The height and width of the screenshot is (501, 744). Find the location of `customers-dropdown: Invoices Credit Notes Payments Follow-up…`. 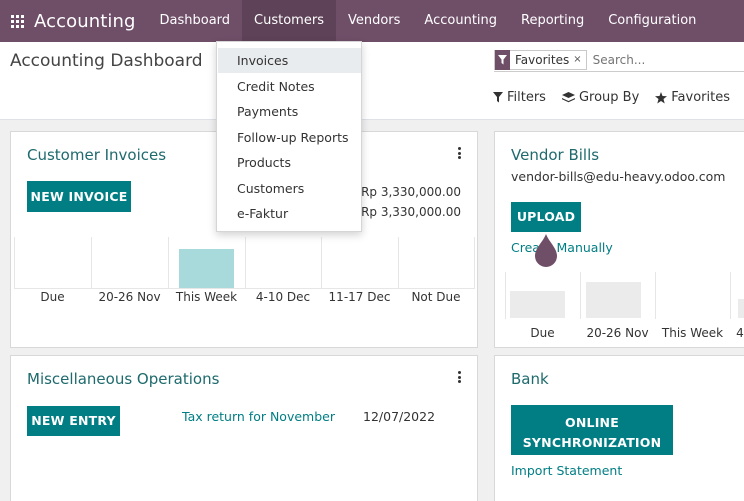

customers-dropdown: Invoices Credit Notes Payments Follow-up… is located at coordinates (289, 136).